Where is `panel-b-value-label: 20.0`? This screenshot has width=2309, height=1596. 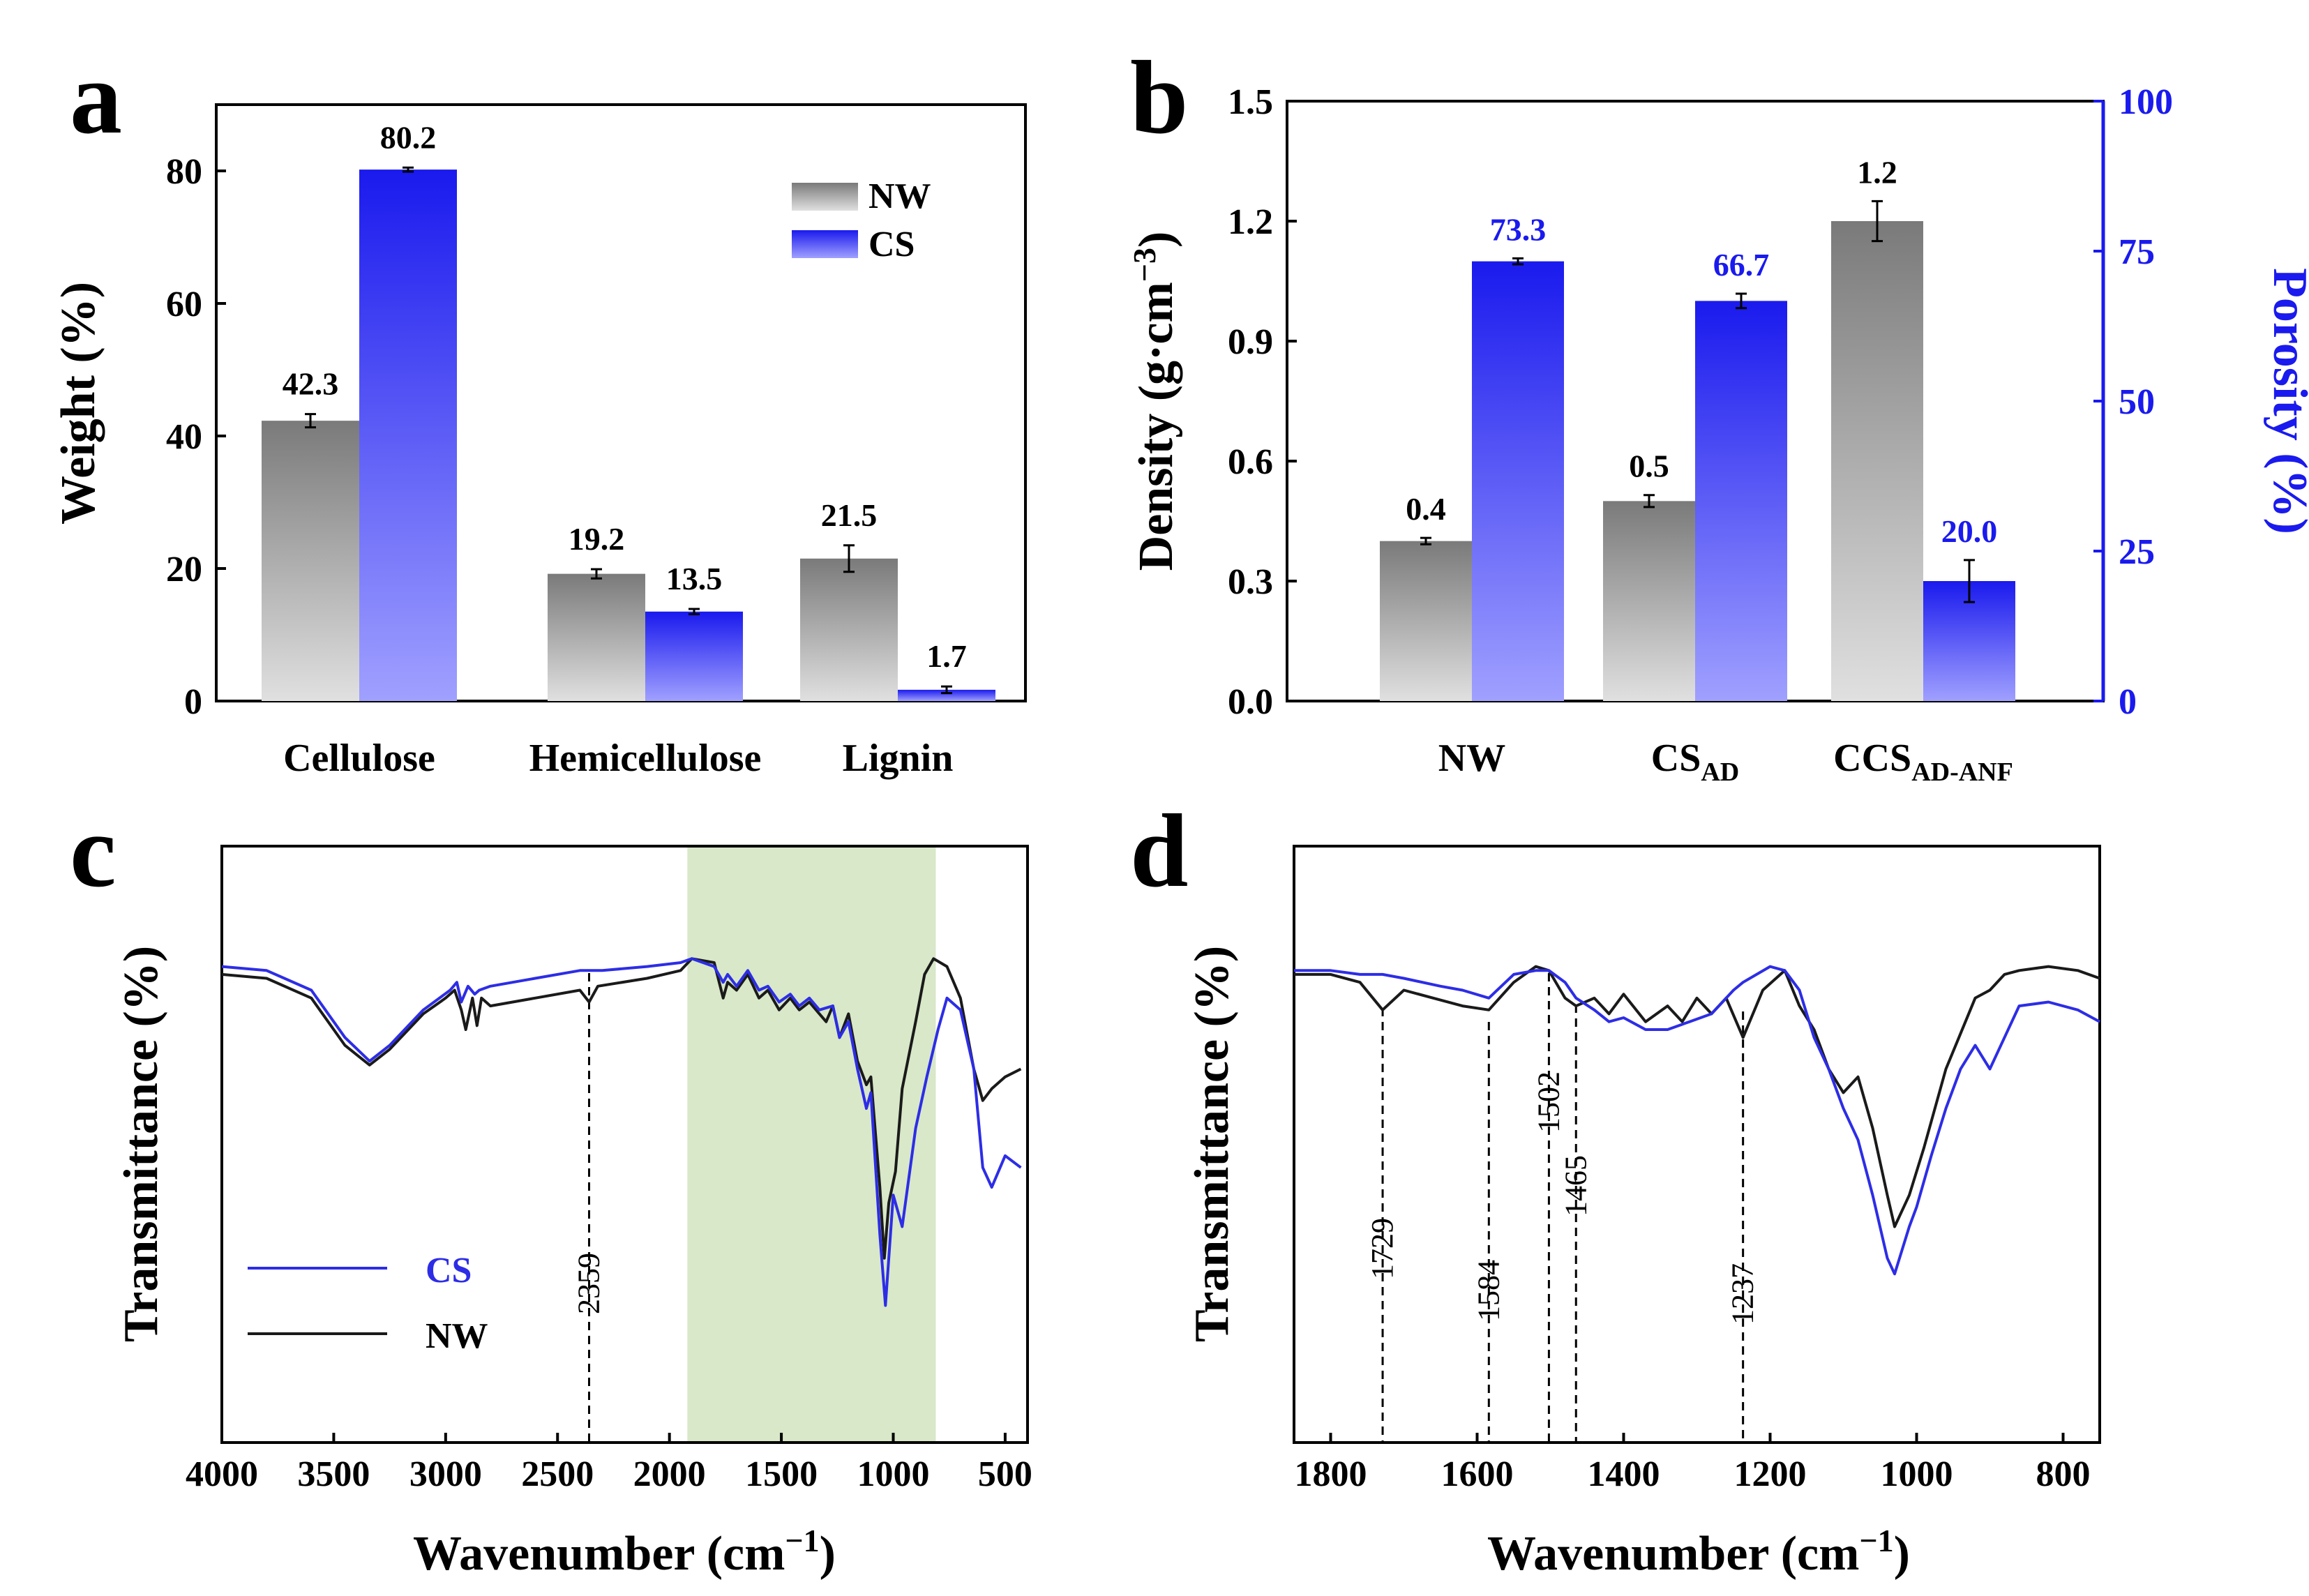
panel-b-value-label: 20.0 is located at coordinates (1970, 531).